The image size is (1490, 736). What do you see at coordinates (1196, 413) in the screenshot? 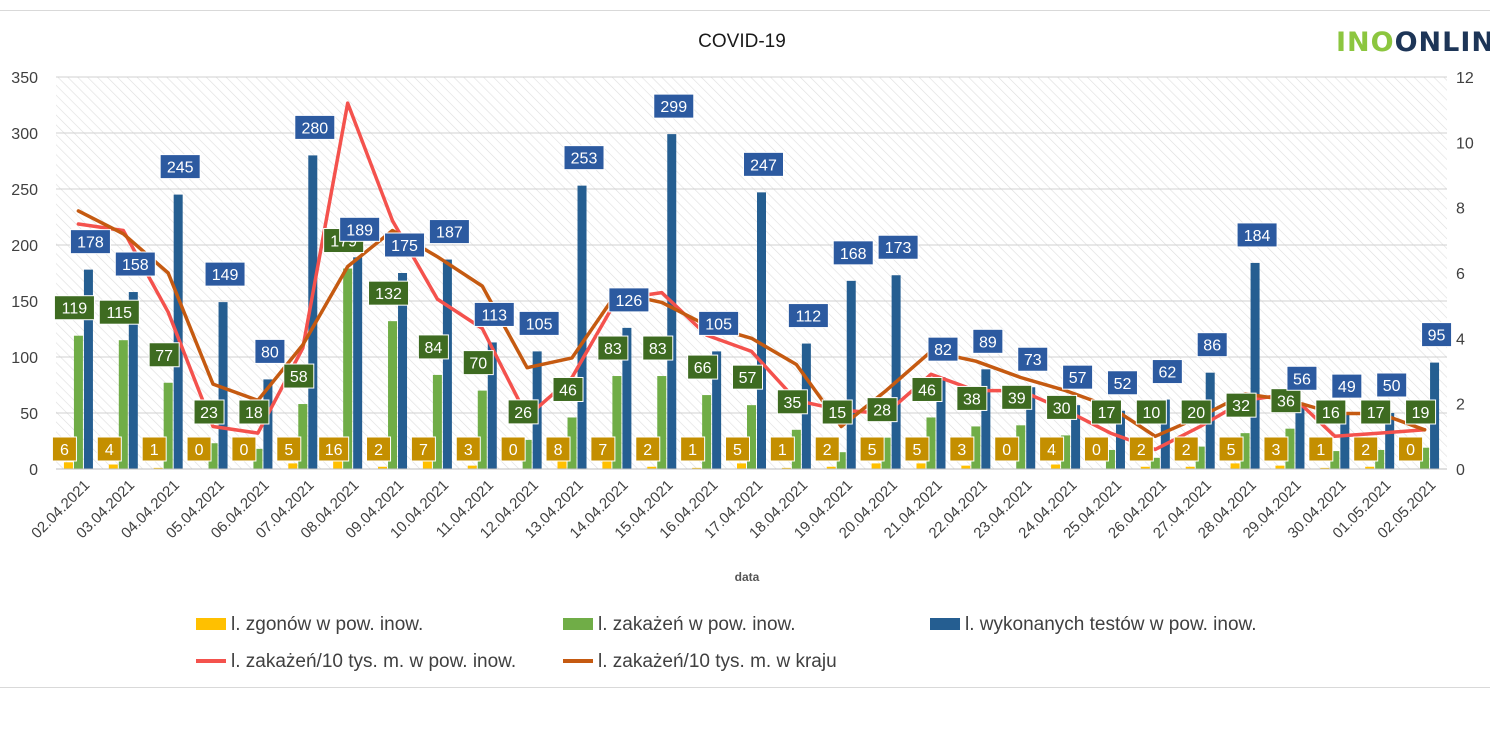
I see `data-label-infections: 20` at bounding box center [1196, 413].